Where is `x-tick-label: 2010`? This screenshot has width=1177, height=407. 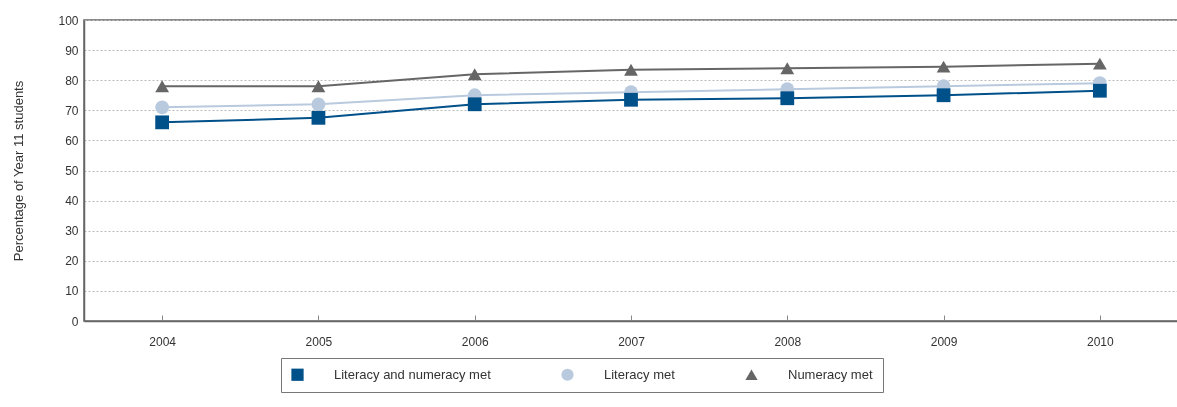
x-tick-label: 2010 is located at coordinates (1101, 341).